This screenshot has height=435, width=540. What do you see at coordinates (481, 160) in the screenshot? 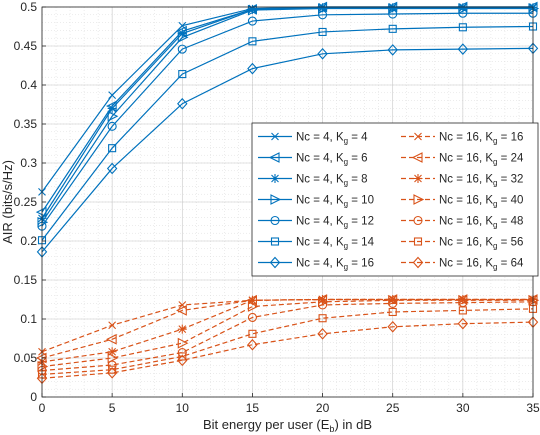
I see `legend-label: Nc = 16, Kg = 24` at bounding box center [481, 160].